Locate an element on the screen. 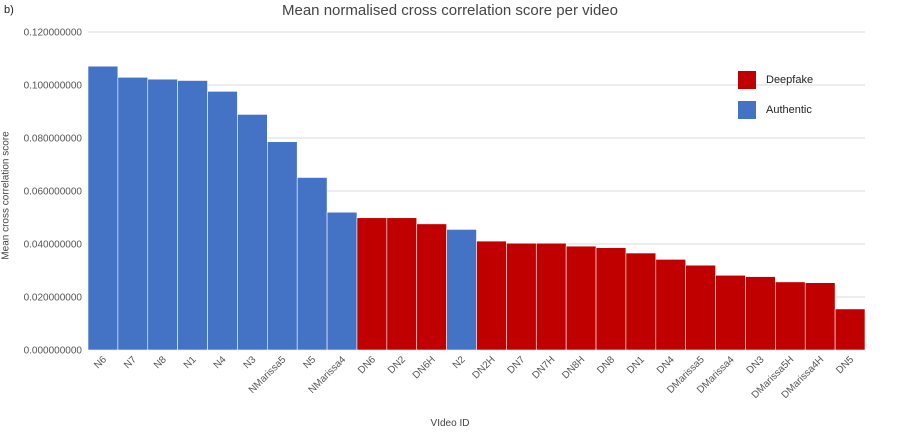  x-tick-label: N3 is located at coordinates (250, 362).